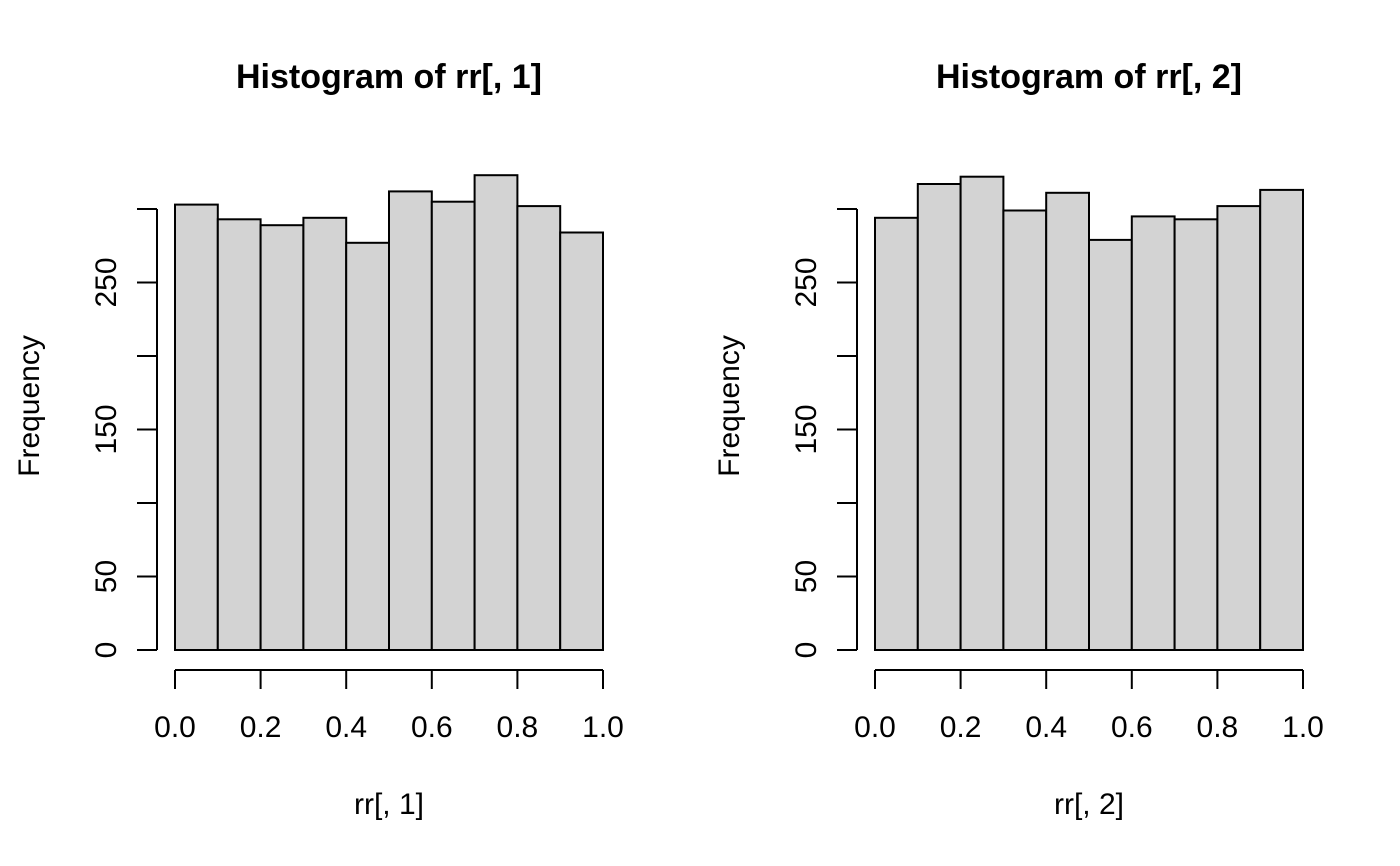 The image size is (1400, 866). What do you see at coordinates (388, 804) in the screenshot?
I see `x-axis-title: rr[, 1]` at bounding box center [388, 804].